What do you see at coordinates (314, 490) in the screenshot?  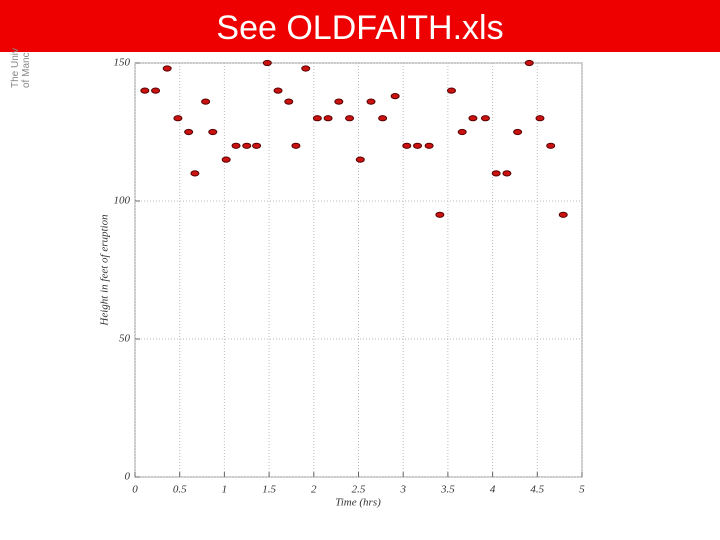 I see `x-tick-label: 2` at bounding box center [314, 490].